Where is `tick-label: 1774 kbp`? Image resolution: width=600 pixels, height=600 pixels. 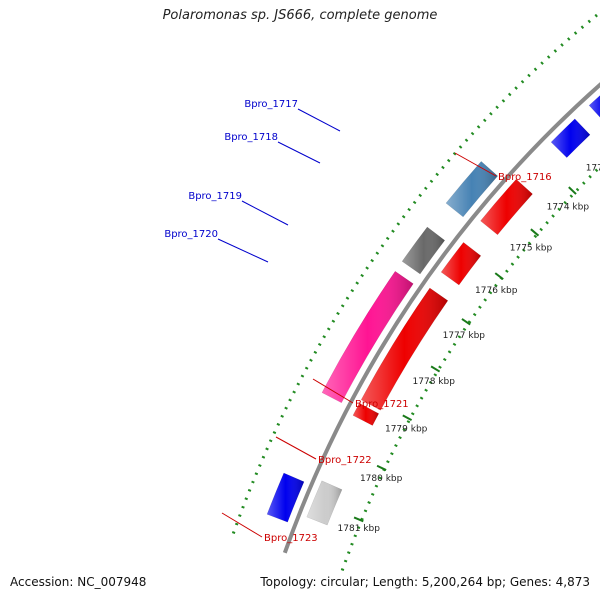 tick-label: 1774 kbp is located at coordinates (568, 207).